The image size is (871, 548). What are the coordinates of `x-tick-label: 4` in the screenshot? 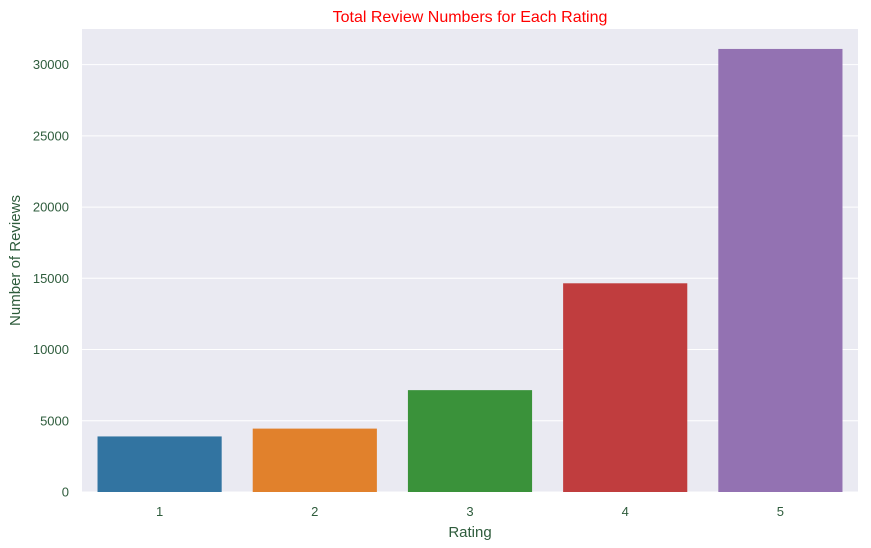 It's located at (625, 511).